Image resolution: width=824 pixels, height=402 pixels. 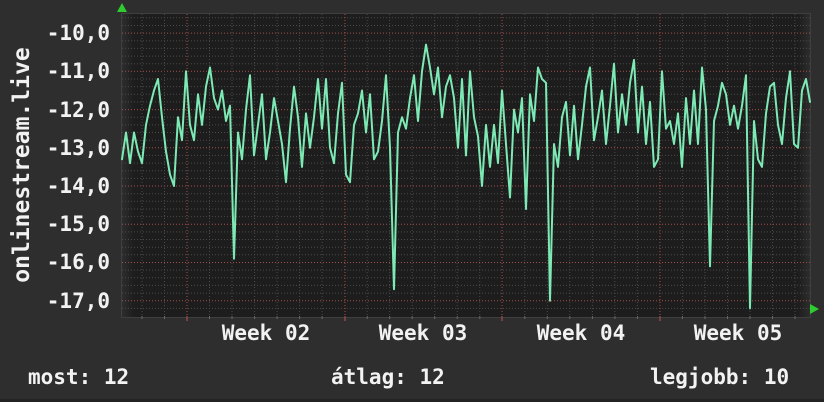 I want to click on stat-atlag-value: 12, so click(x=432, y=377).